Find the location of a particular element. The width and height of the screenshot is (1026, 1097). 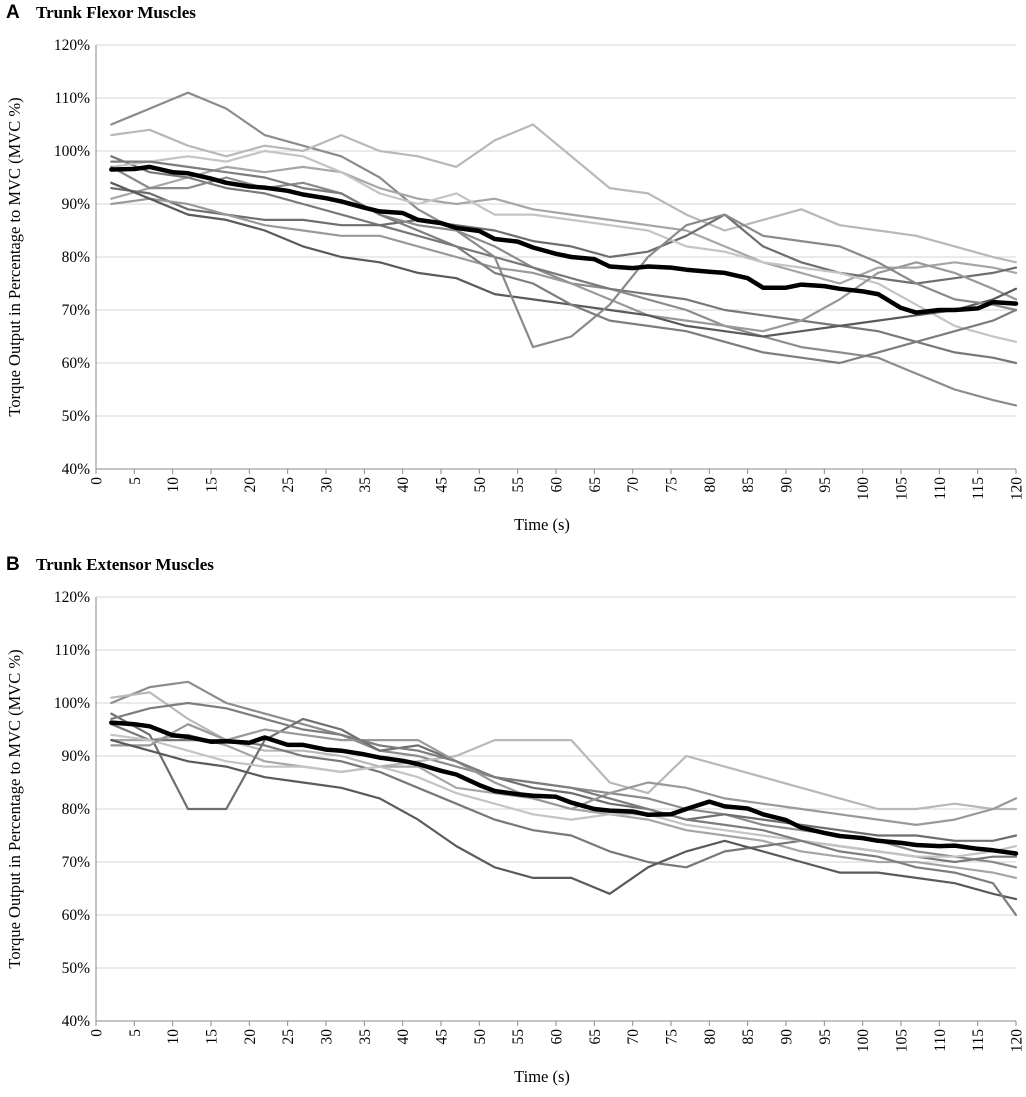

panel-b-title: Trunk Extensor Muscles is located at coordinates (125, 564).